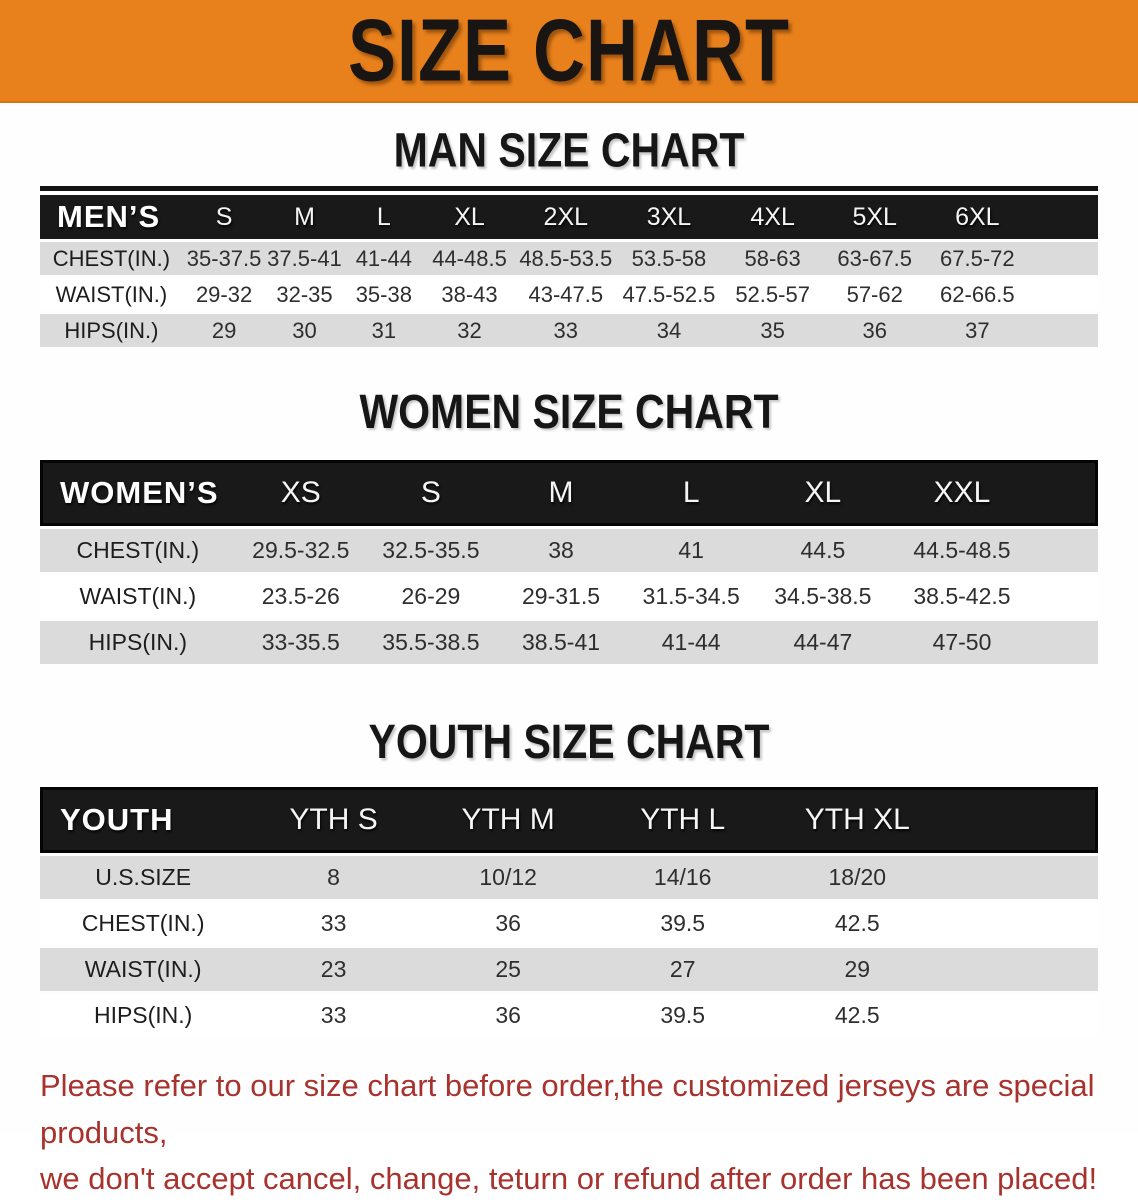 Image resolution: width=1138 pixels, height=1203 pixels. What do you see at coordinates (874, 257) in the screenshot?
I see `size-value: 63-67.5` at bounding box center [874, 257].